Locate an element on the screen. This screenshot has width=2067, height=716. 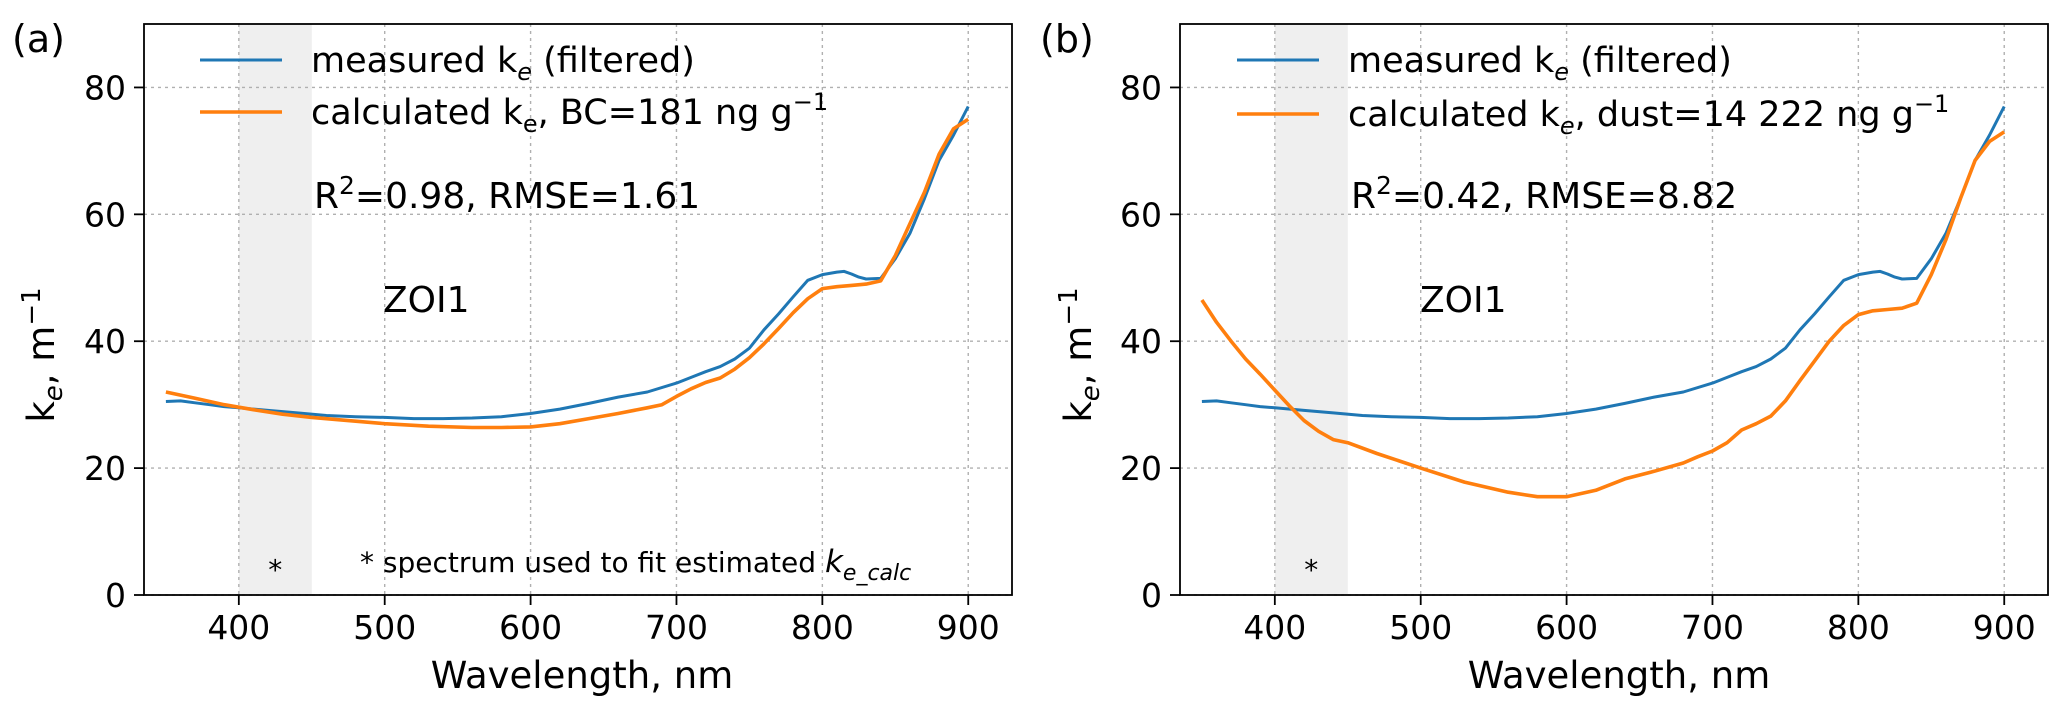
panel-a-band-marker: * is located at coordinates (275, 570).